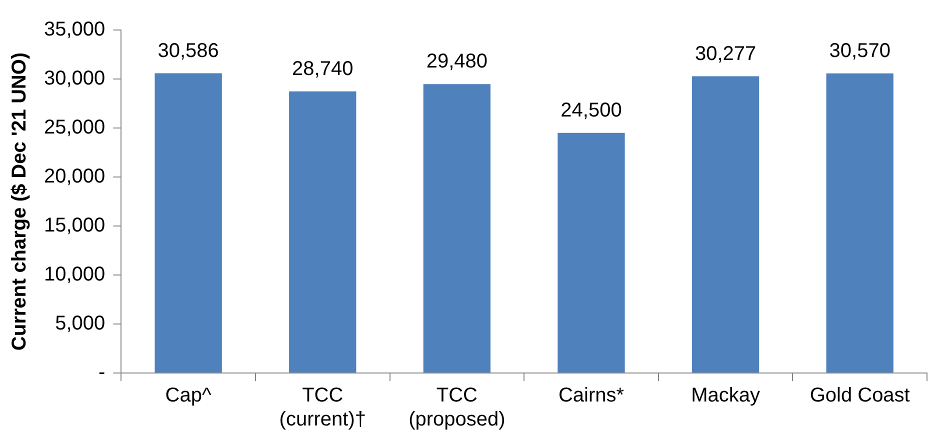  What do you see at coordinates (323, 69) in the screenshot?
I see `data-label: 28,740` at bounding box center [323, 69].